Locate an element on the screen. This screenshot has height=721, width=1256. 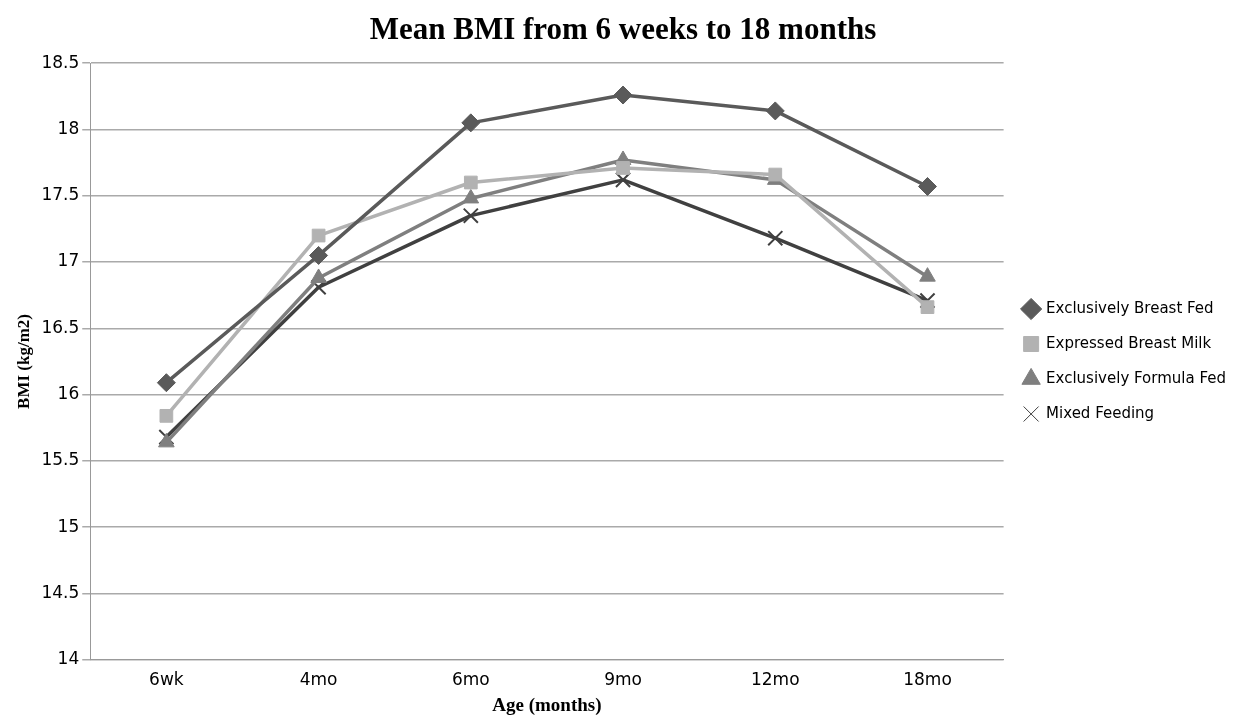
y-tick-label: 17.5 is located at coordinates (60, 194).